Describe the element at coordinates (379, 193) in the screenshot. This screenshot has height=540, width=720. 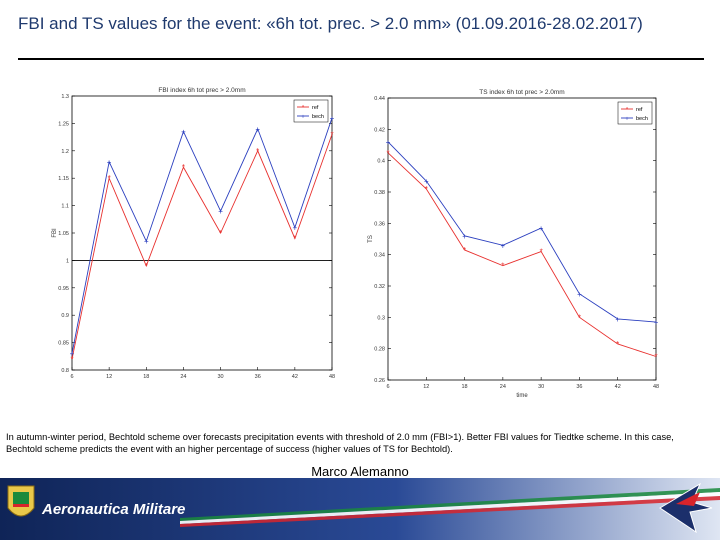
I see `y-tick-label: 0.38` at that location.